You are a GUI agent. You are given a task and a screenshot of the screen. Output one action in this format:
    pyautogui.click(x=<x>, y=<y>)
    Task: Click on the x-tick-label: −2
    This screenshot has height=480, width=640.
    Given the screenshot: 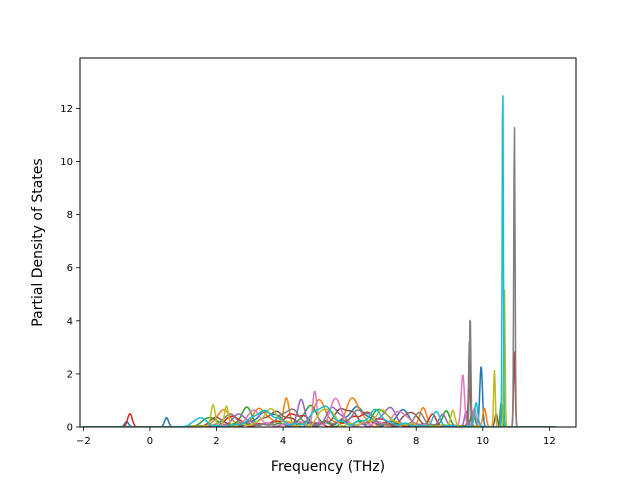 What is the action you would take?
    pyautogui.click(x=83, y=441)
    